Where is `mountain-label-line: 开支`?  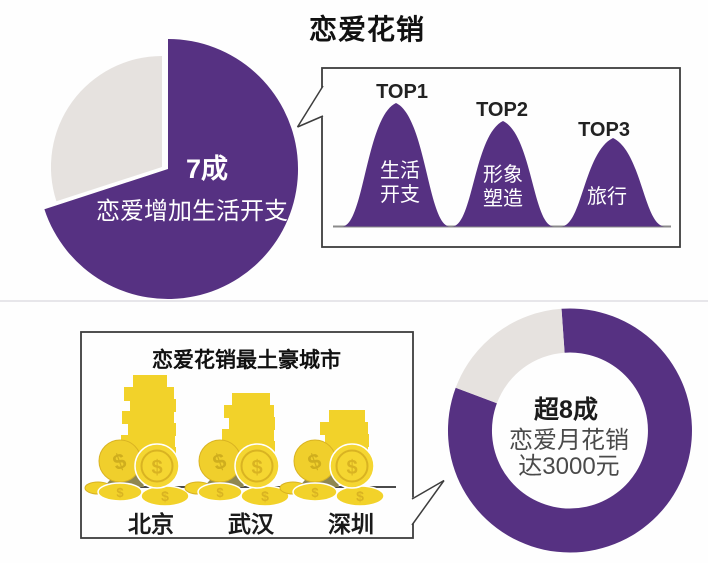 mountain-label-line: 开支 is located at coordinates (400, 195).